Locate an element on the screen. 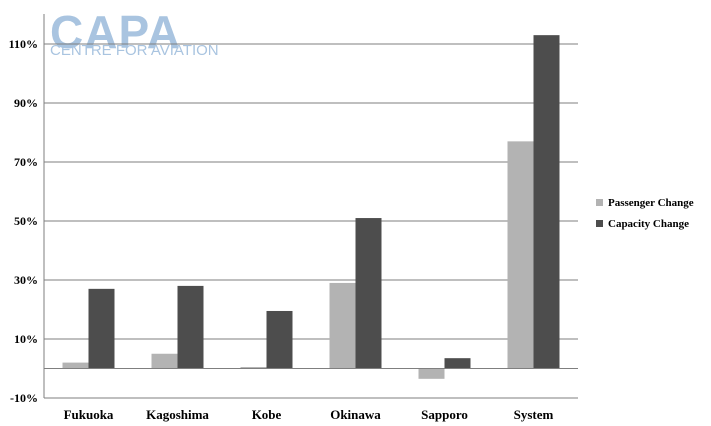 The image size is (711, 426). x-tick-label: System is located at coordinates (534, 414).